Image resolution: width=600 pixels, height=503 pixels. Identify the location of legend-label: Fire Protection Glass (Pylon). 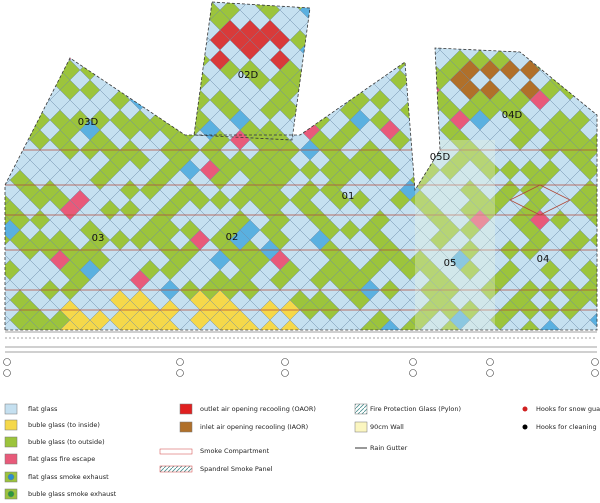
(415, 409).